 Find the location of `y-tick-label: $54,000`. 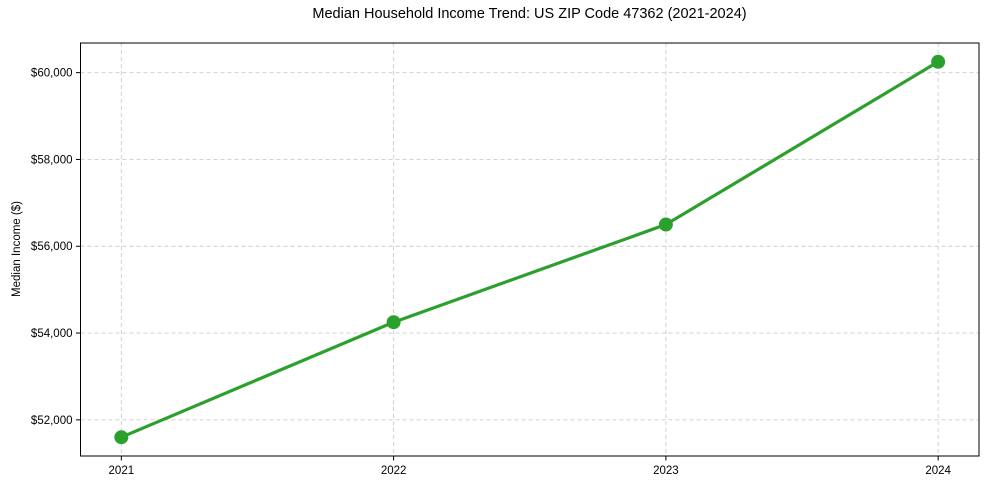

y-tick-label: $54,000 is located at coordinates (52, 334).